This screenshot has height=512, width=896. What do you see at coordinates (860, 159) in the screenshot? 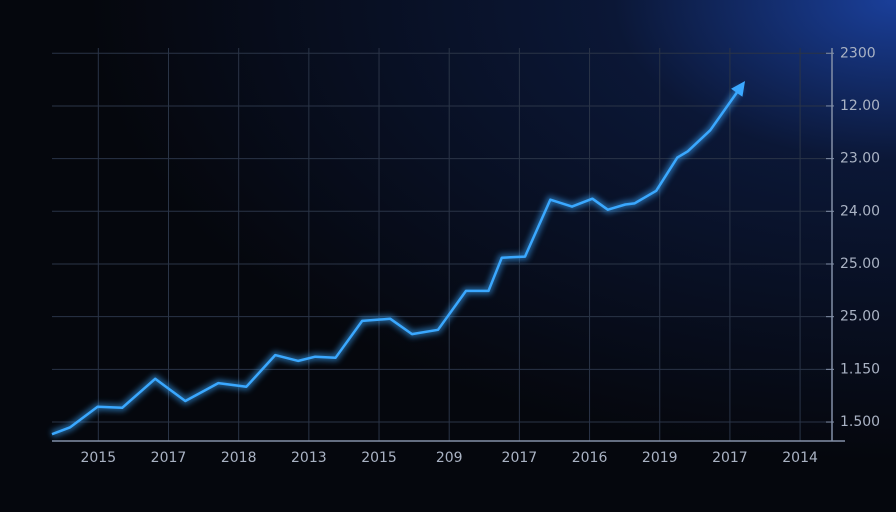
I see `y-tick-label: 23.00` at bounding box center [860, 159].